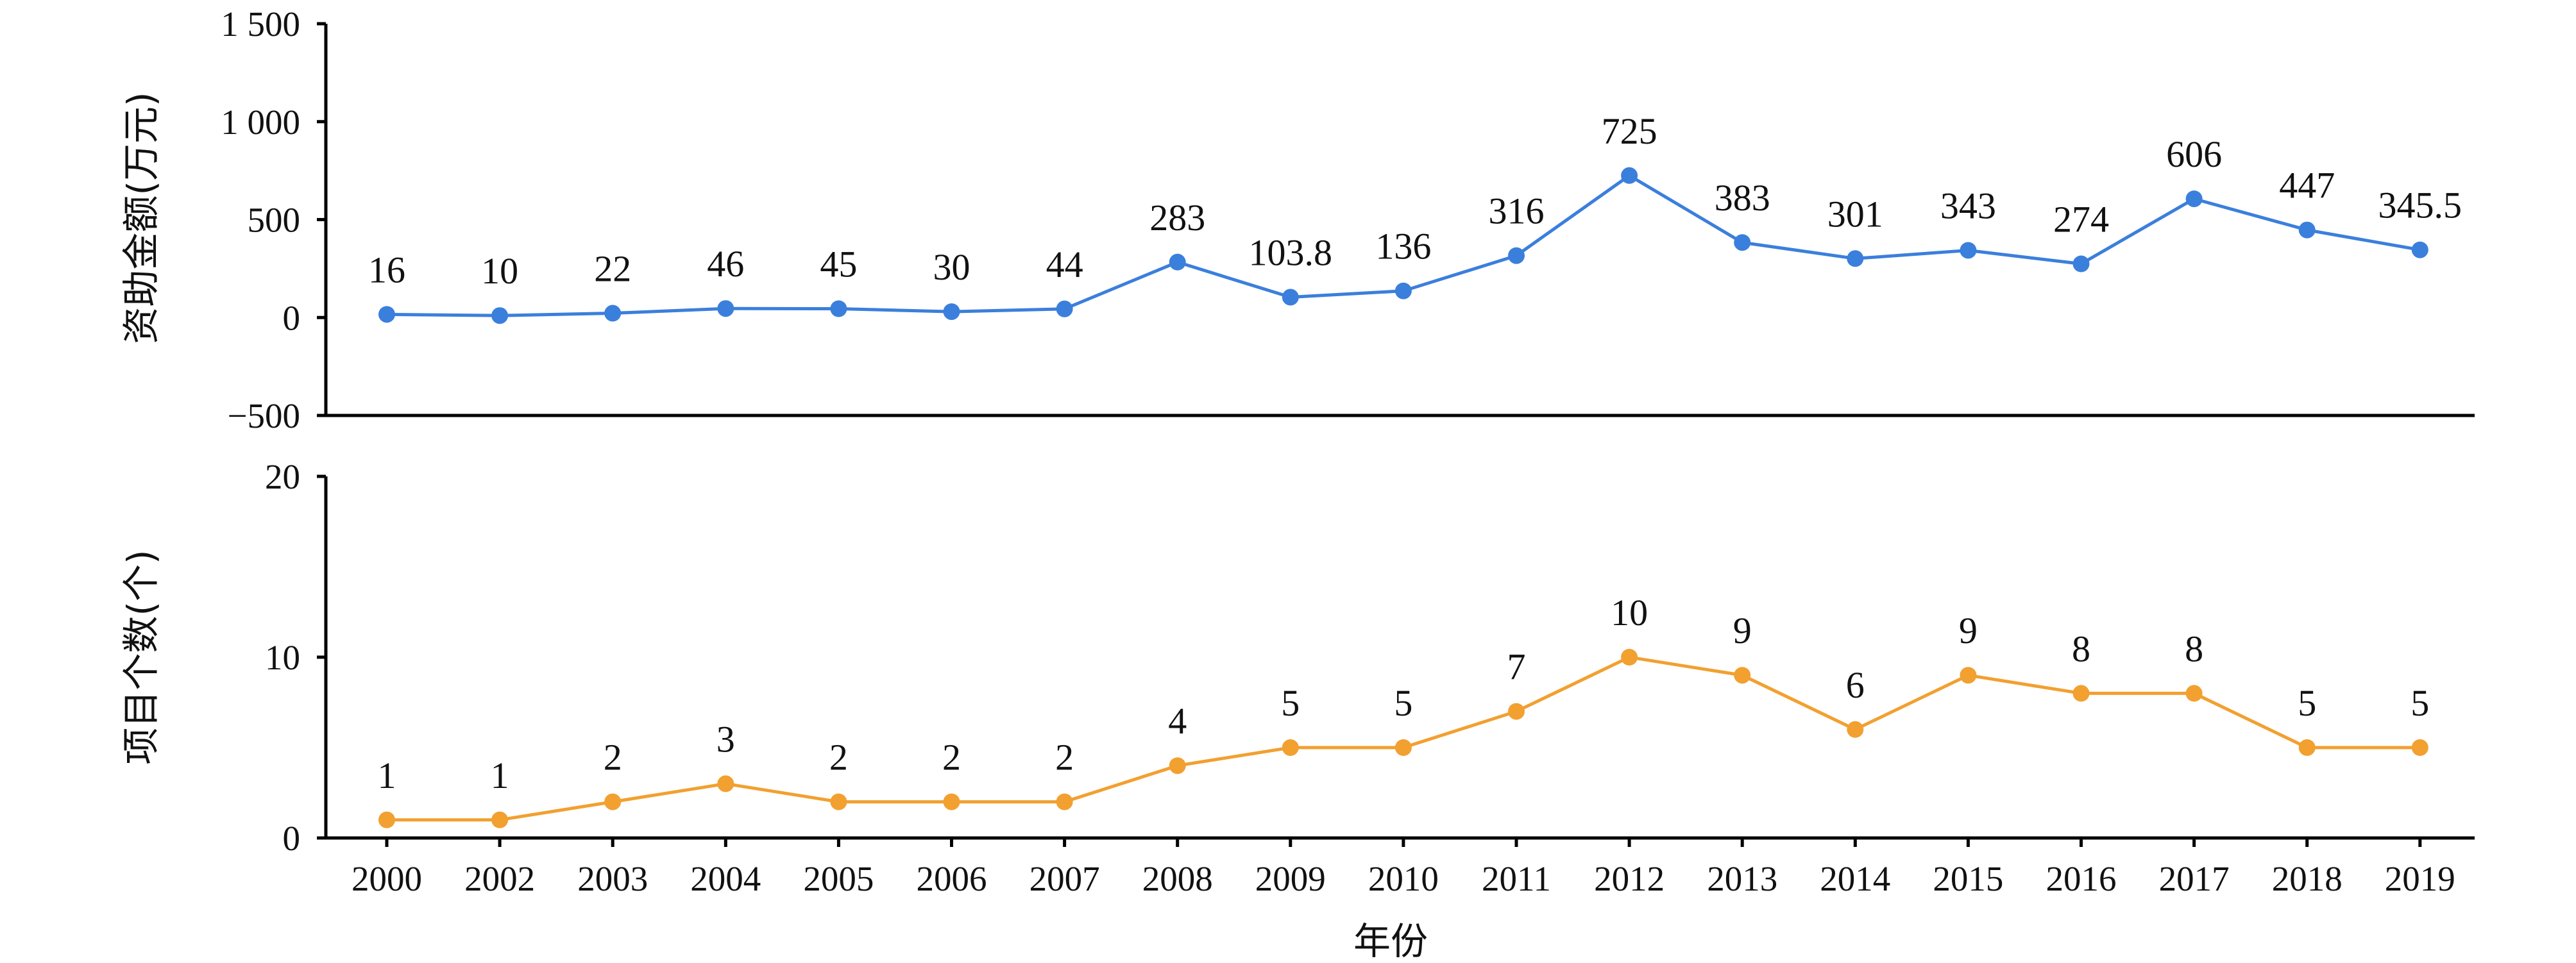  What do you see at coordinates (1968, 879) in the screenshot?
I see `x-tick-label: 2015` at bounding box center [1968, 879].